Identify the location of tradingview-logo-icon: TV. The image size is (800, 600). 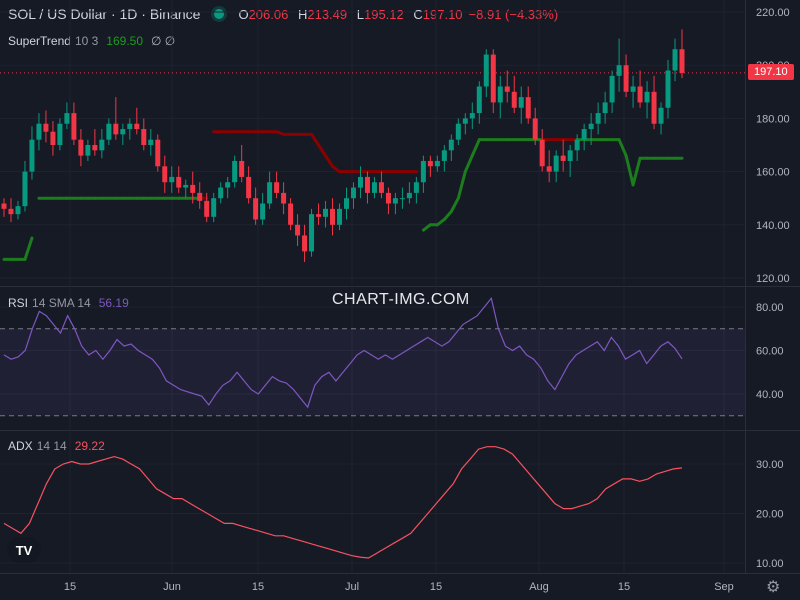
(24, 550).